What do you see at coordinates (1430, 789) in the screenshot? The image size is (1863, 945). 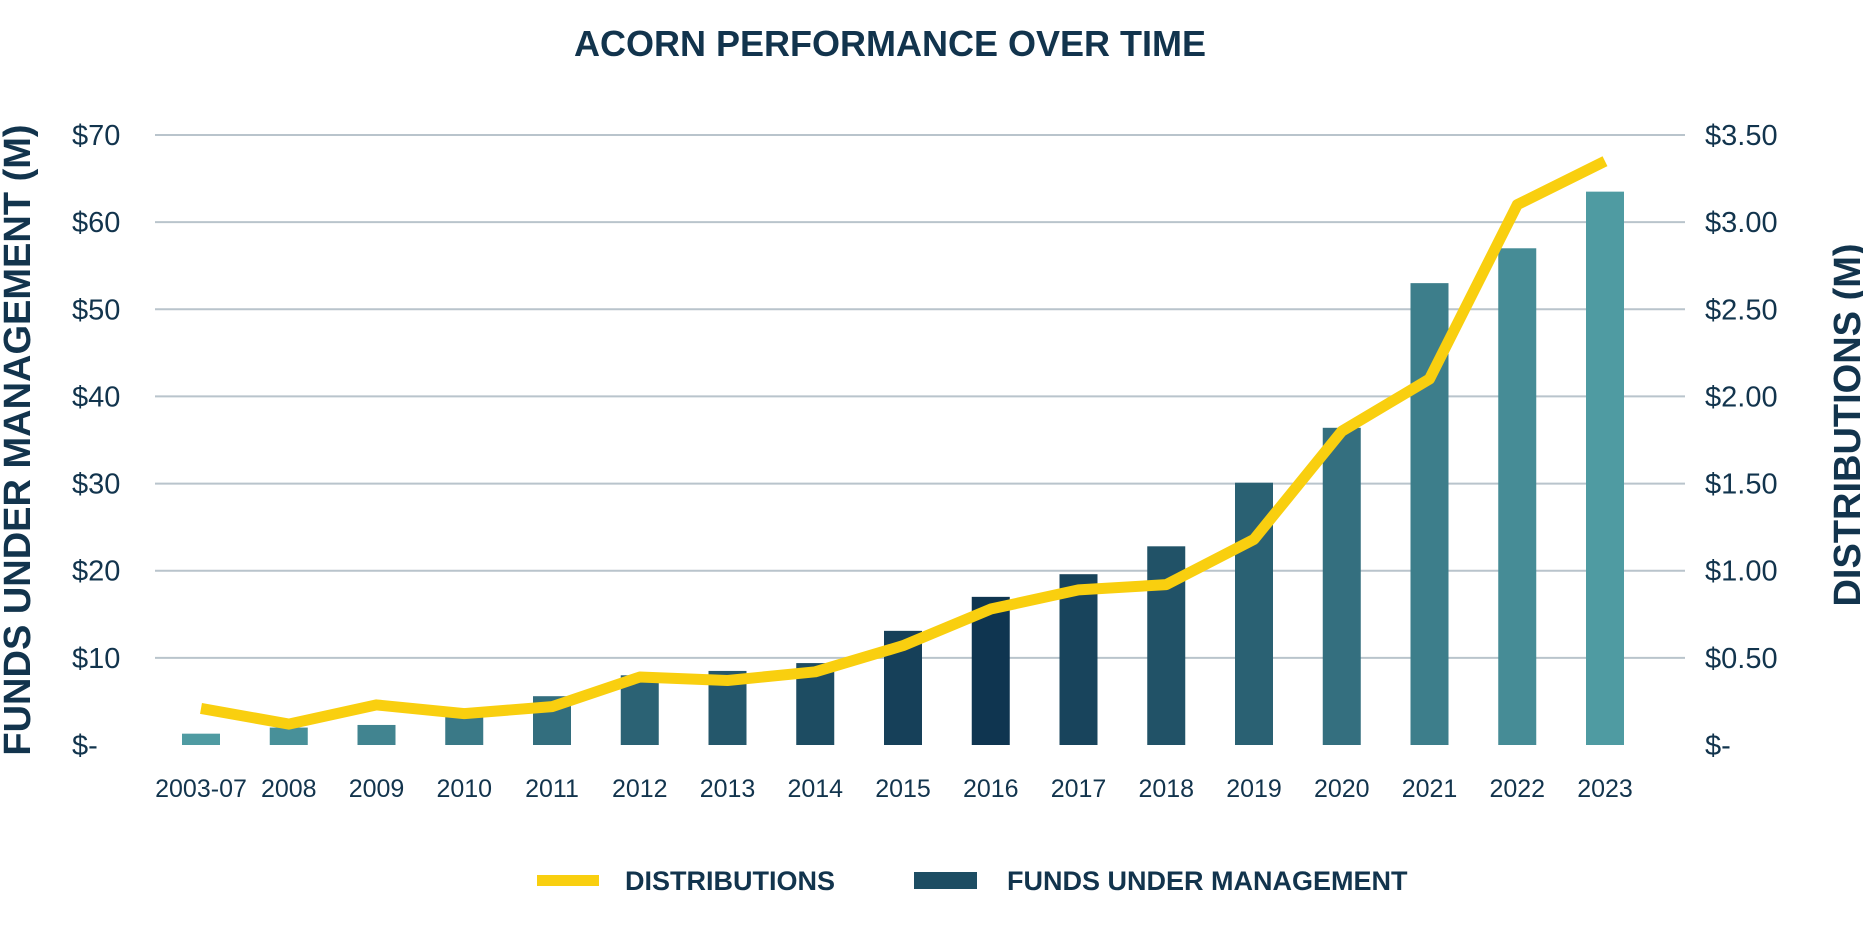 I see `x-tick-label: 2021` at bounding box center [1430, 789].